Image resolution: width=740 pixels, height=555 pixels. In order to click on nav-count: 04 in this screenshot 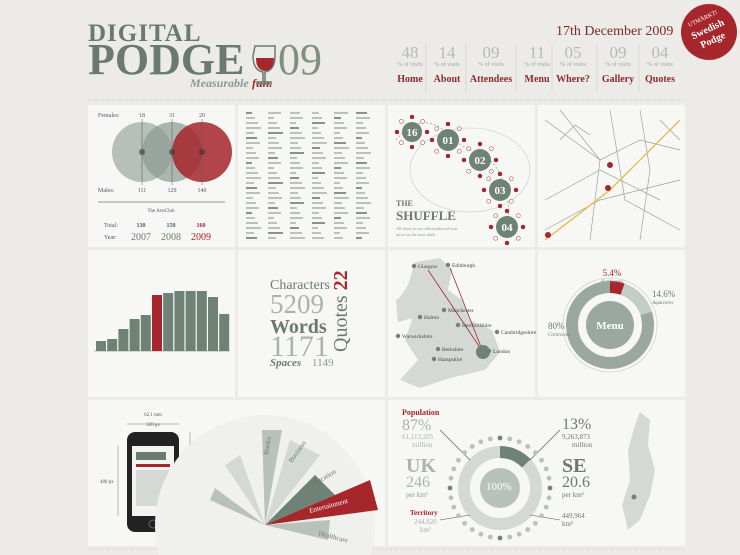, I will do `click(660, 52)`.